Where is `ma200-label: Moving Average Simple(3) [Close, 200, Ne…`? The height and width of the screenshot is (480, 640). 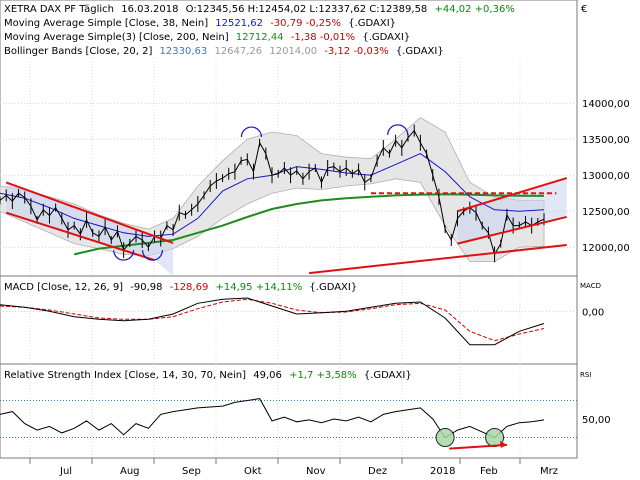
ma200-label: Moving Average Simple(3) [Close, 200, Ne… is located at coordinates (116, 37).